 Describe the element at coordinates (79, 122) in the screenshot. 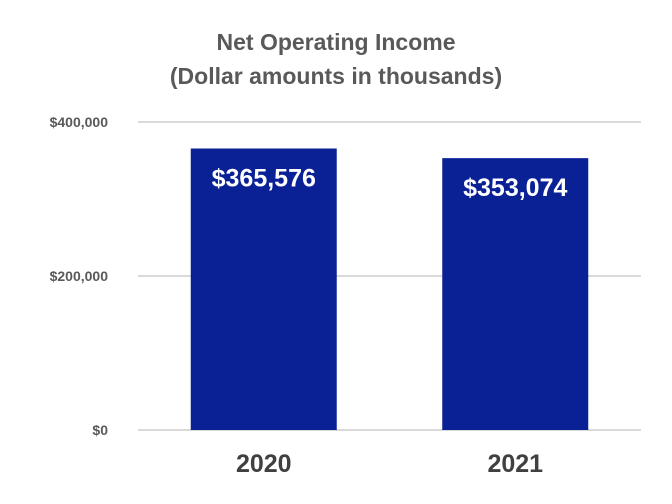

I see `y-tick-label: $400,000` at that location.